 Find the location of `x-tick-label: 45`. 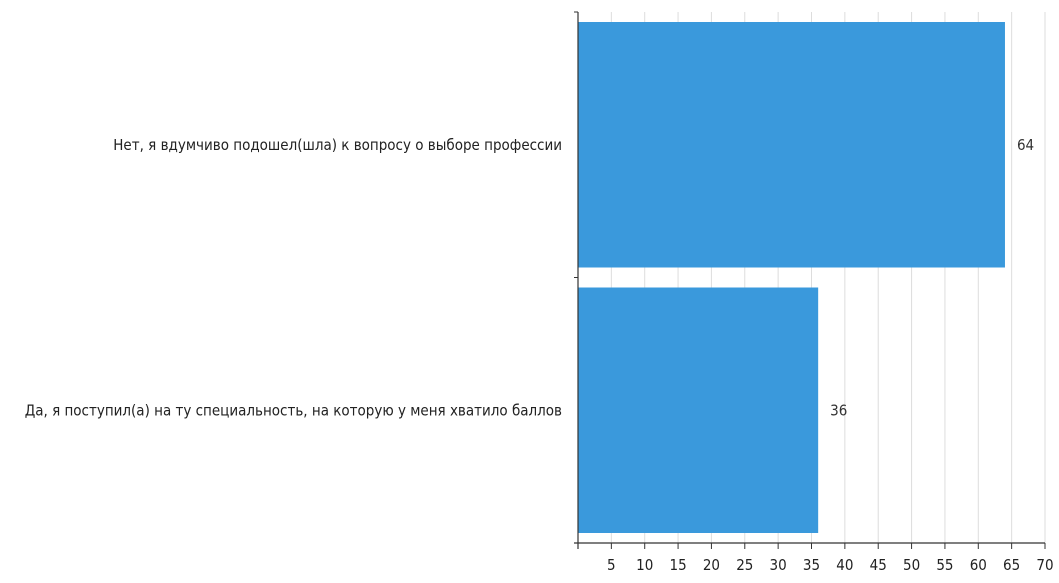

x-tick-label: 45 is located at coordinates (878, 565).